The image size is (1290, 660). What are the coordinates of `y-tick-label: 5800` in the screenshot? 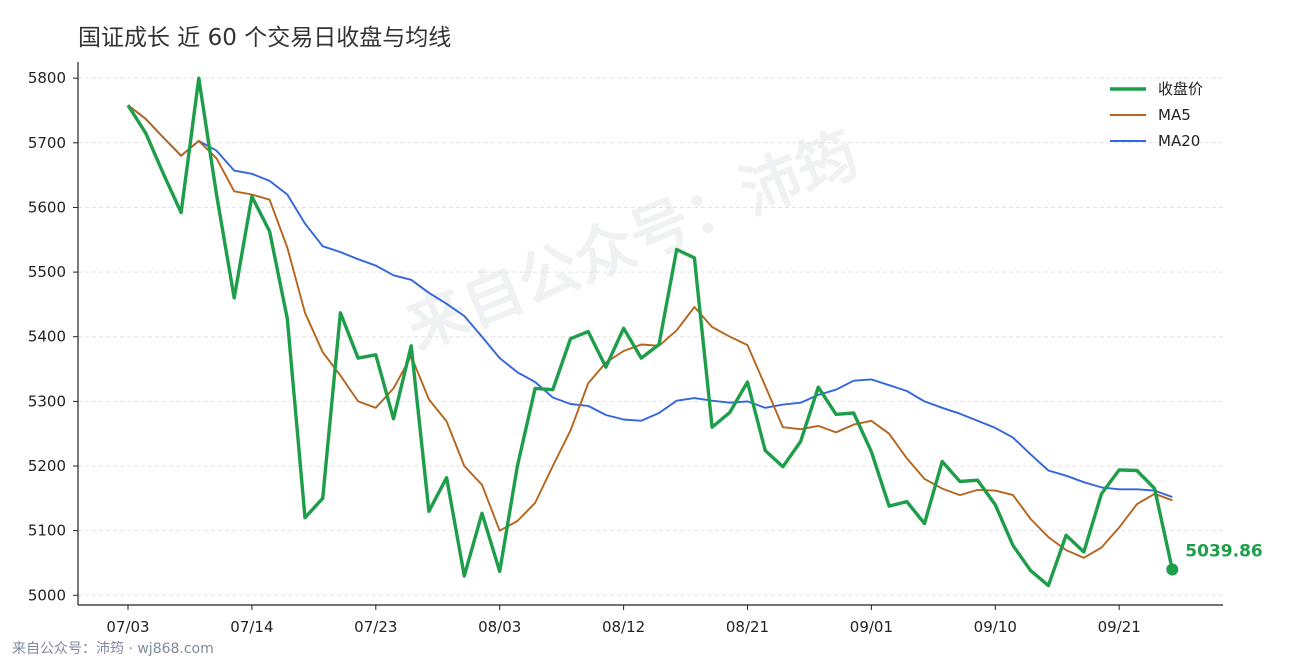 It's located at (47, 78).